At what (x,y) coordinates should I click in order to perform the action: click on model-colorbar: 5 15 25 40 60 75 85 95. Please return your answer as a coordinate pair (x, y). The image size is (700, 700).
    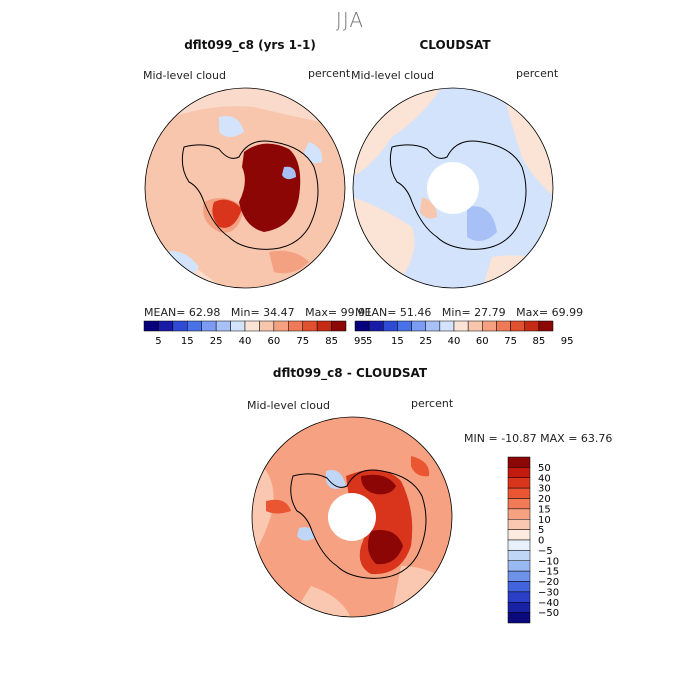
    Looking at the image, I should click on (255, 333).